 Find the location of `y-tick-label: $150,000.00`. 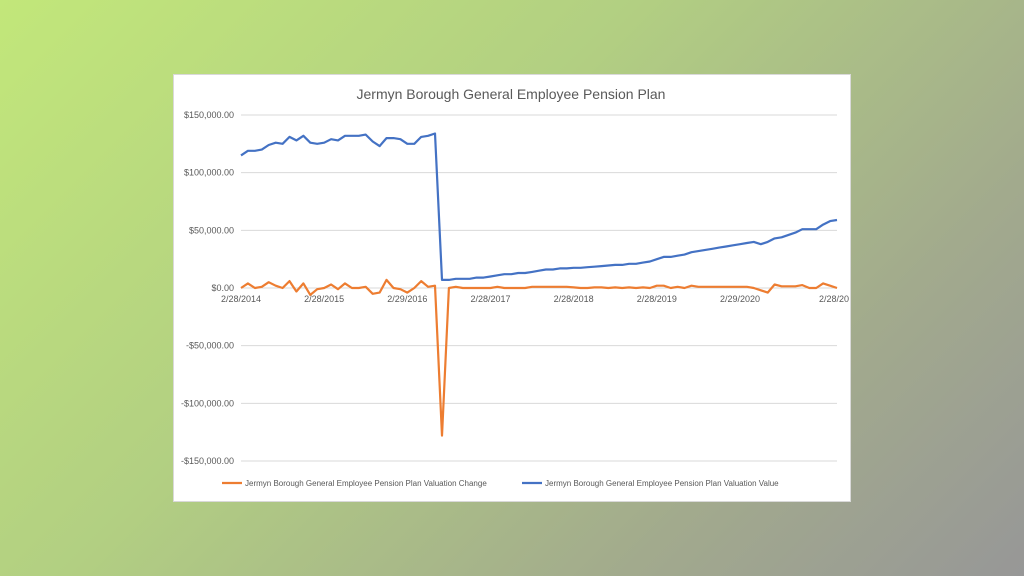

y-tick-label: $150,000.00 is located at coordinates (209, 115).